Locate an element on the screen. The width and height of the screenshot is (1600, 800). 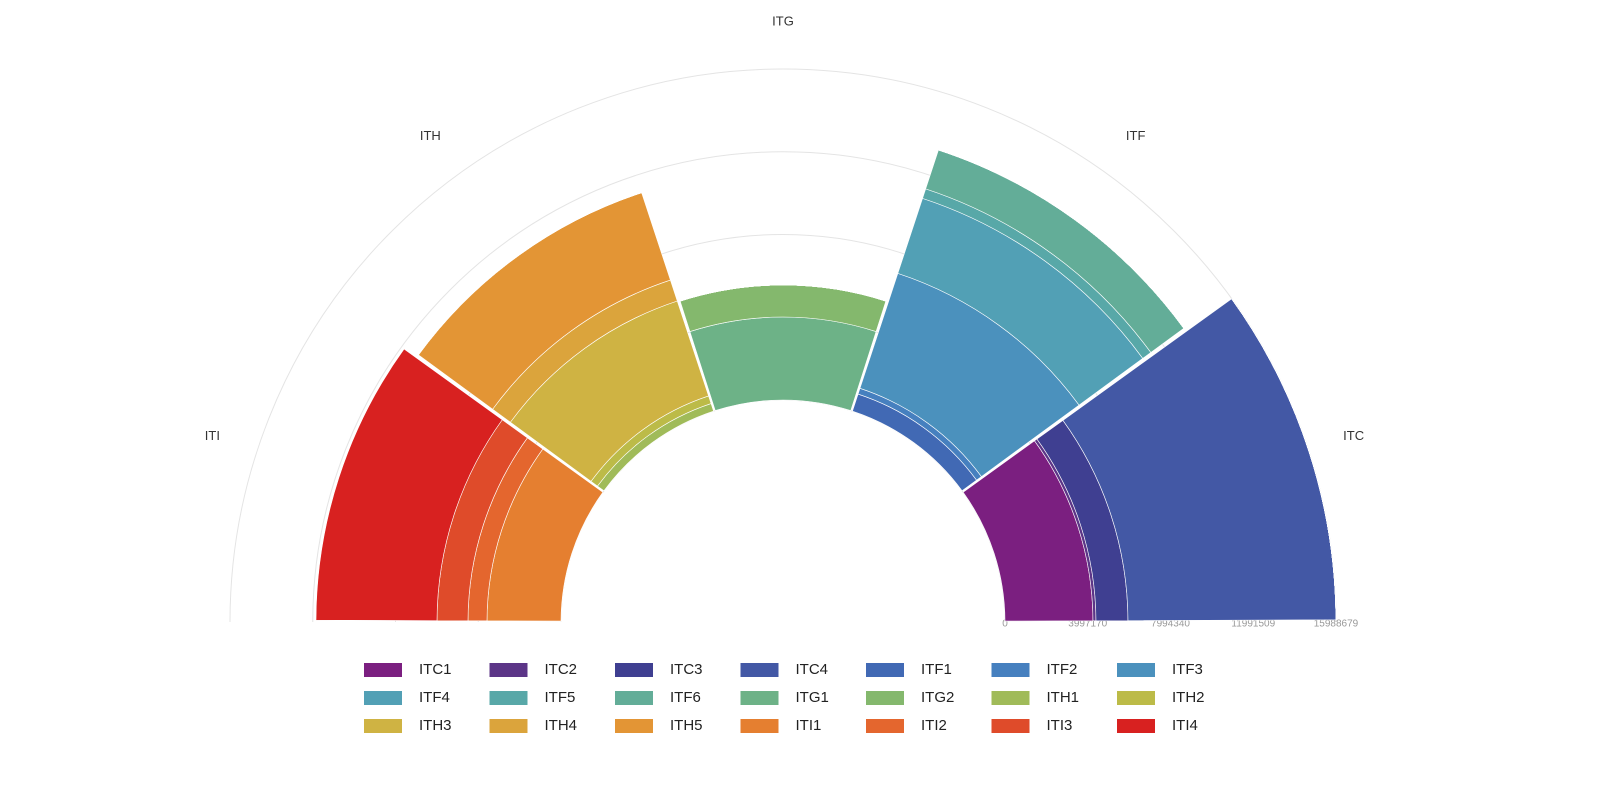
category-label: ITI is located at coordinates (212, 435).